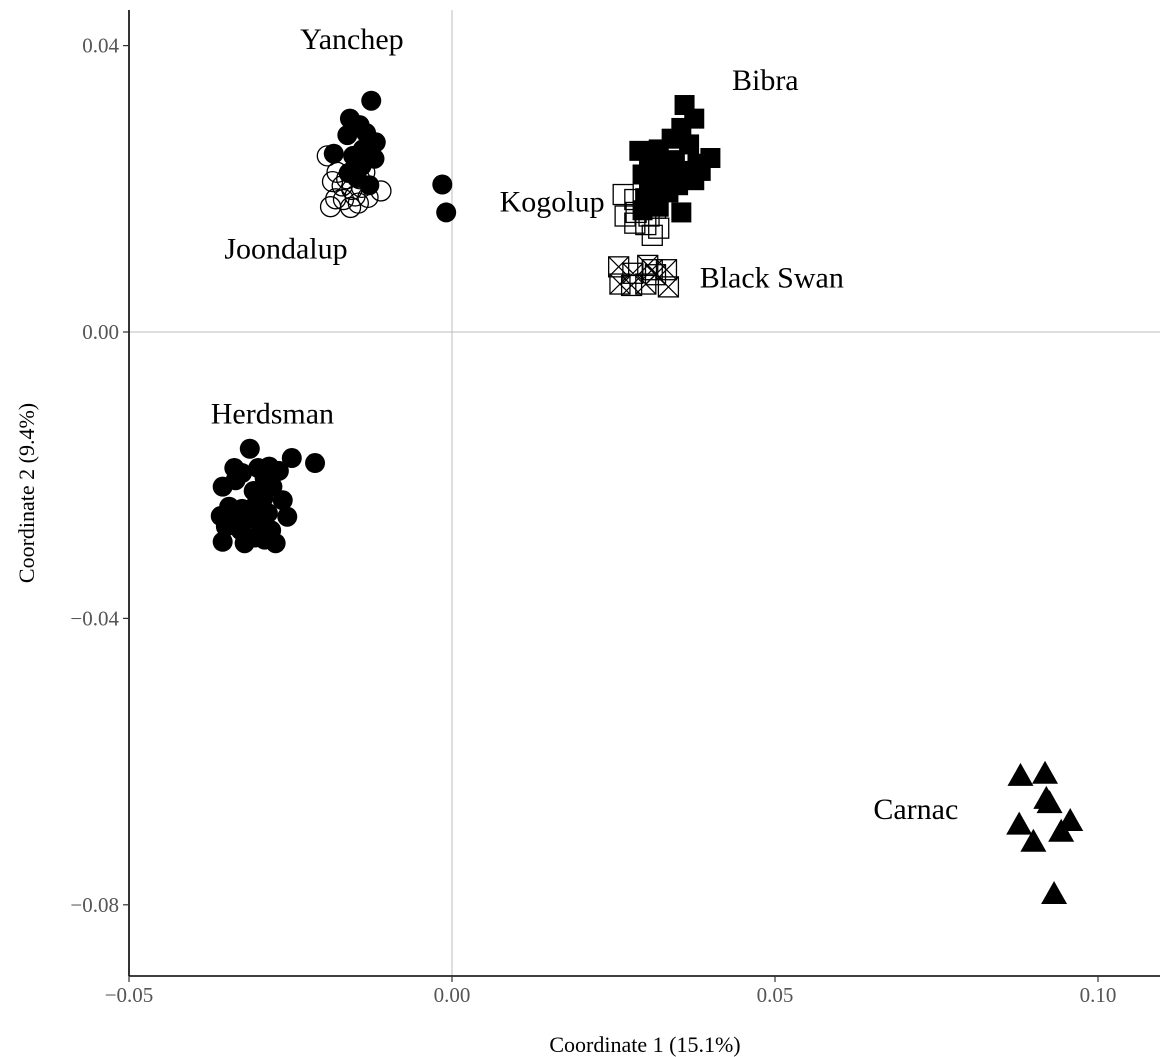  Describe the element at coordinates (272, 414) in the screenshot. I see `label-herdsman: Herdsman` at that location.